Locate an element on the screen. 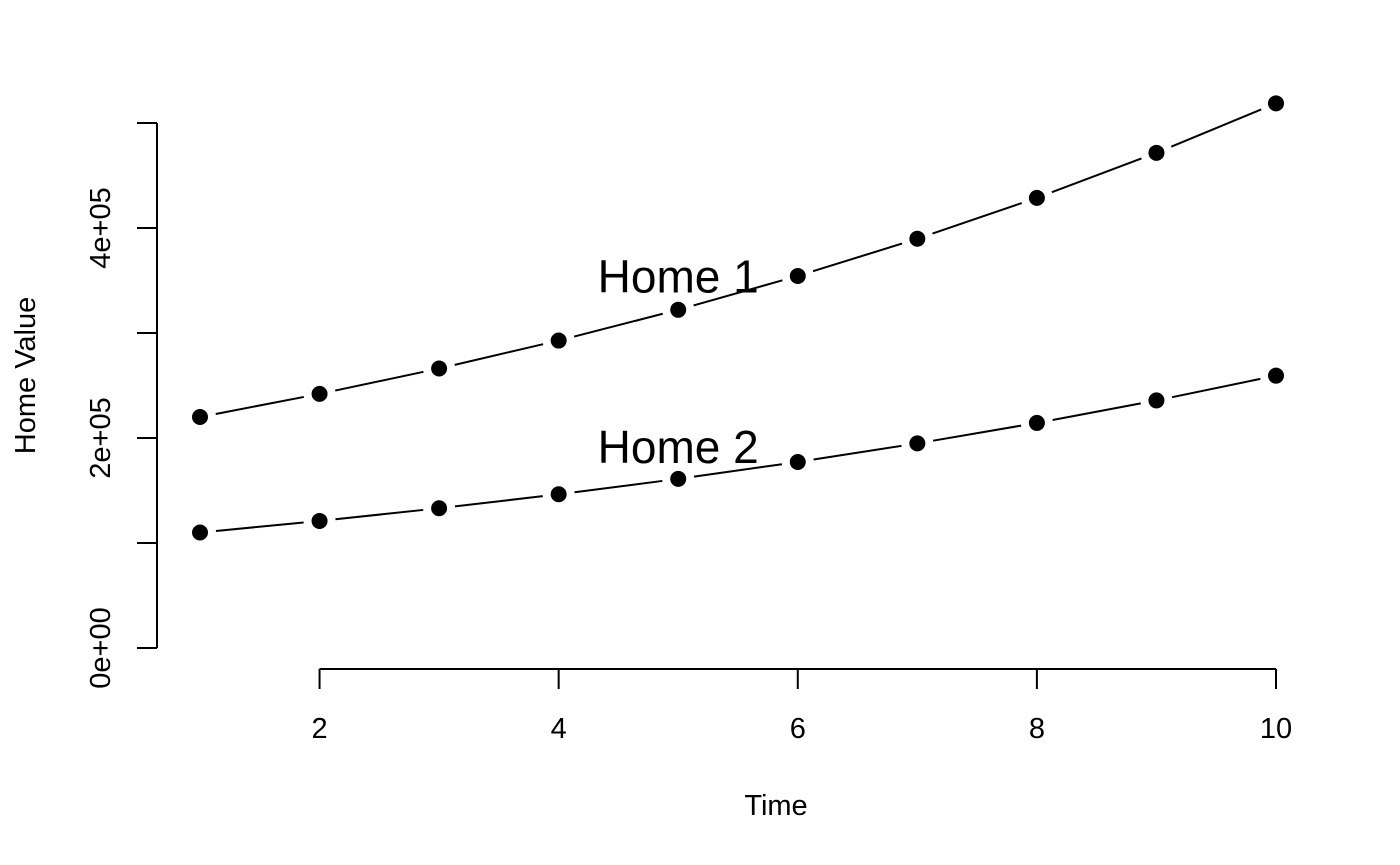 This screenshot has width=1400, height=865. y-tick-label: 2e+05 is located at coordinates (101, 437).